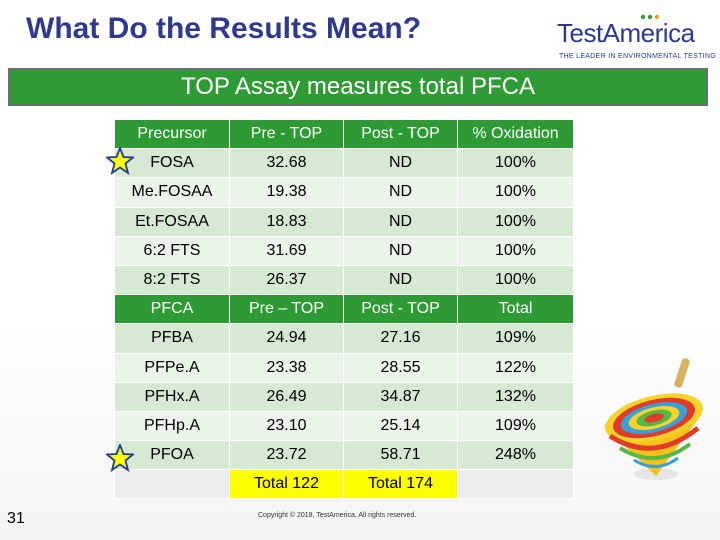  What do you see at coordinates (286, 221) in the screenshot?
I see `table-cell: 18.83` at bounding box center [286, 221].